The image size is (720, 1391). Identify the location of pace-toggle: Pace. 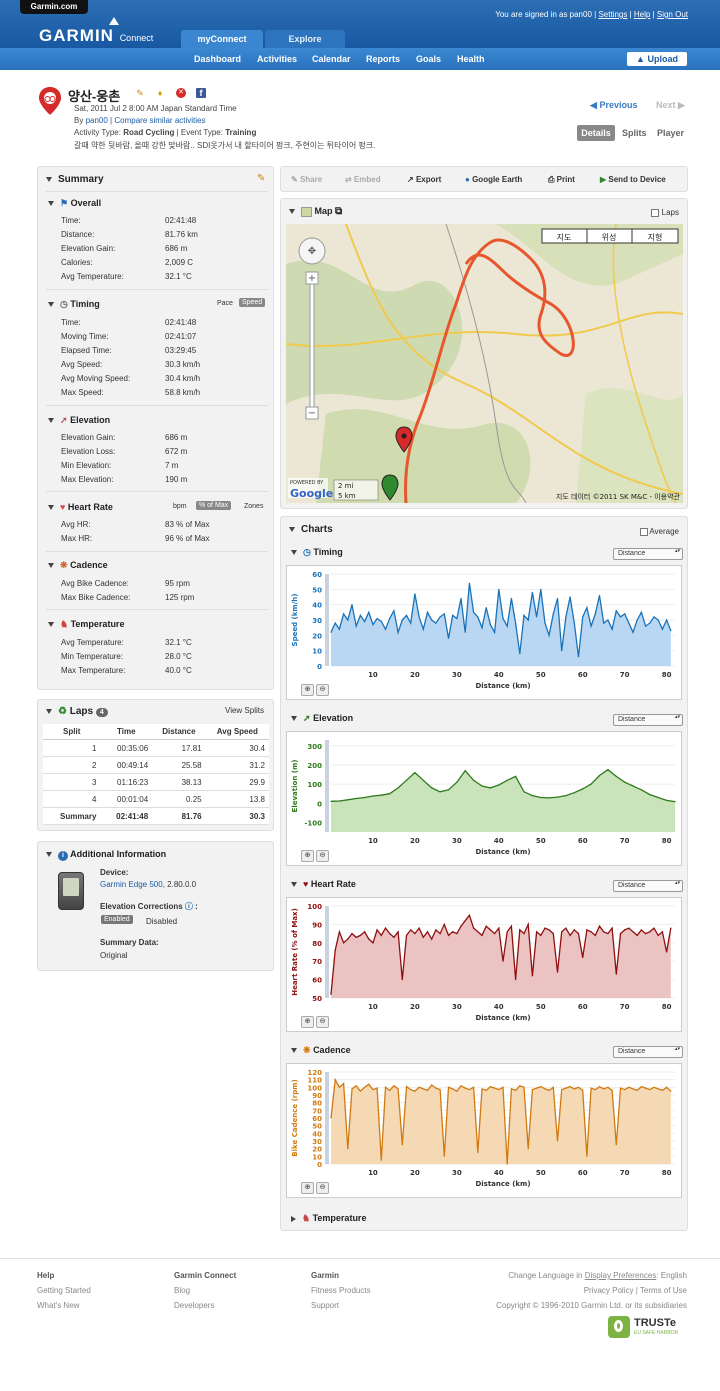
(225, 303).